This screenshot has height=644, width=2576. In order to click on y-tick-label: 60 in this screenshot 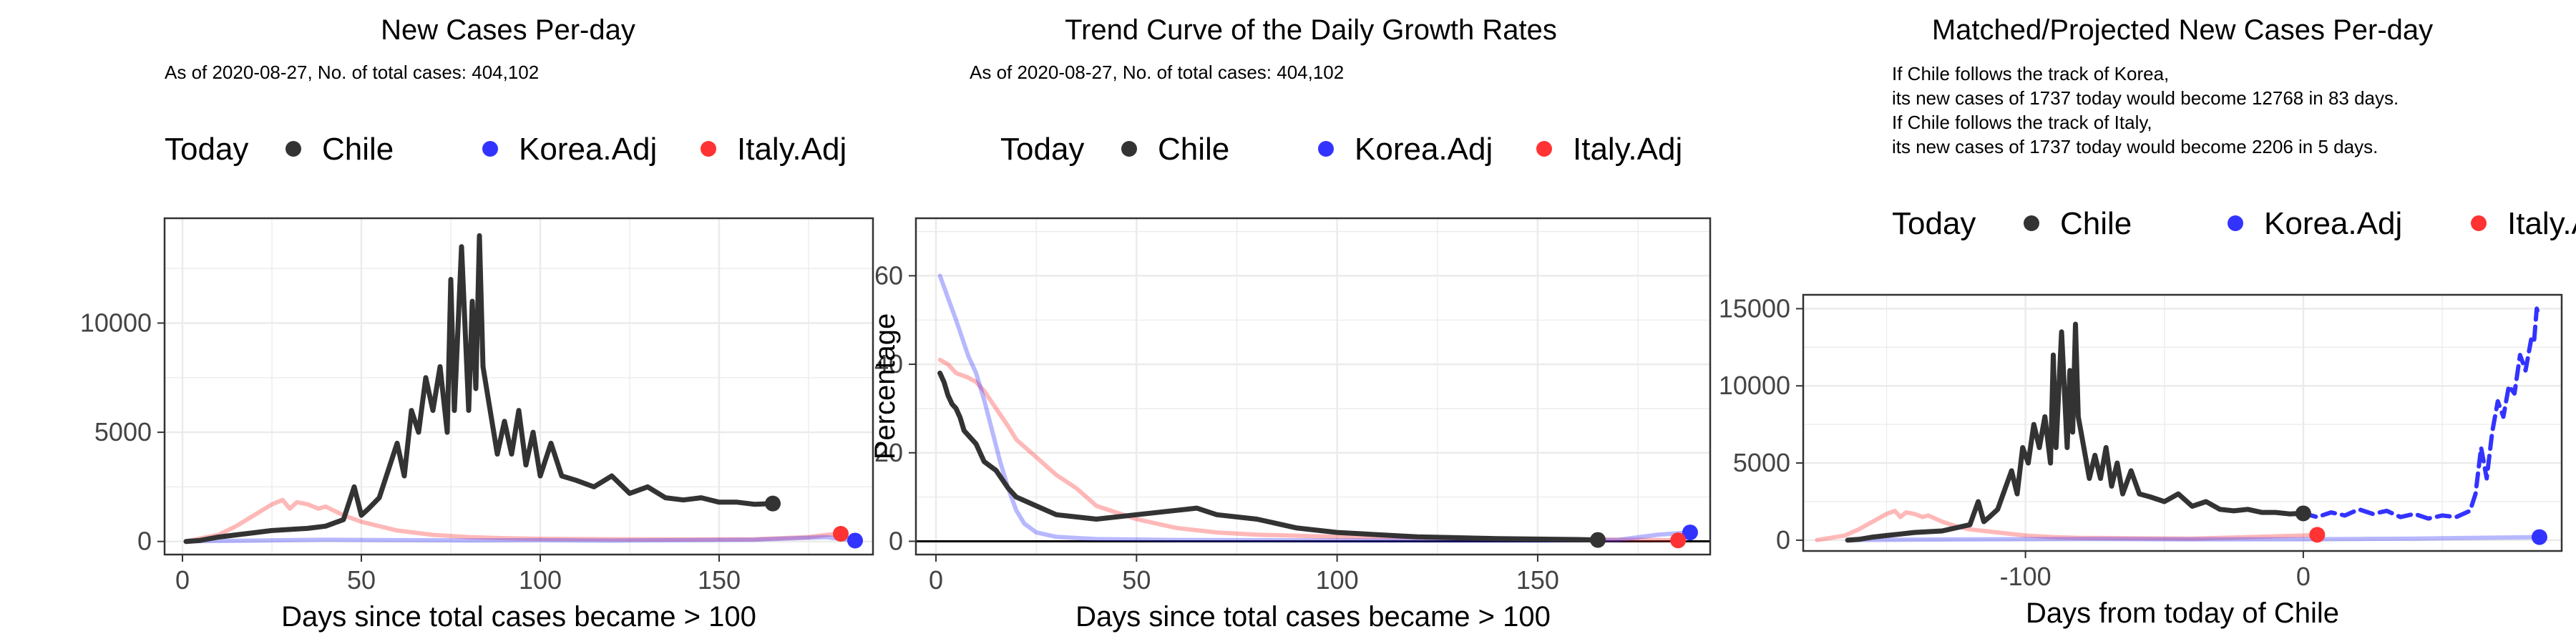, I will do `click(888, 275)`.